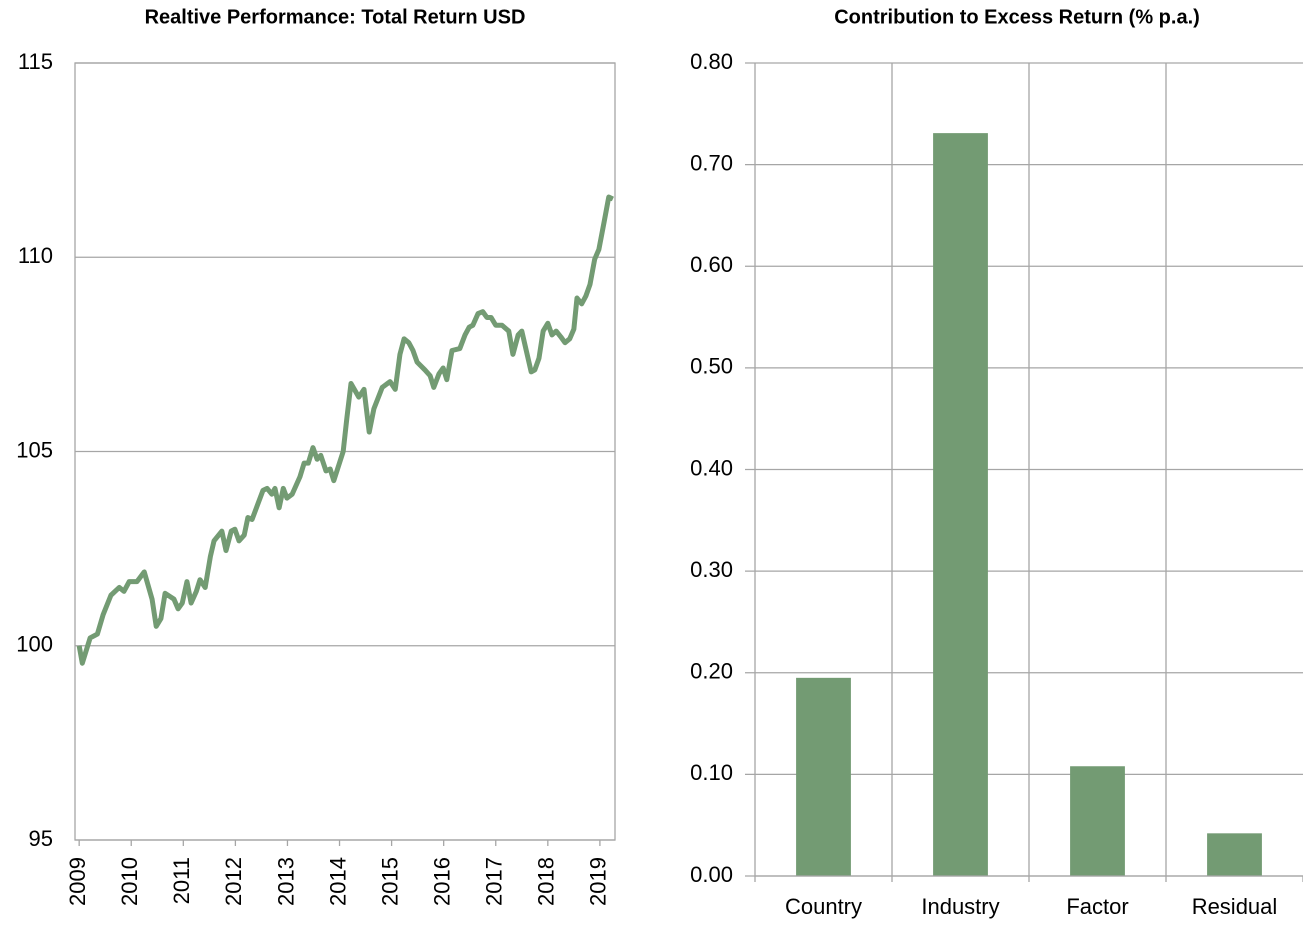  Describe the element at coordinates (960, 906) in the screenshot. I see `x-tick-label: Industry` at that location.